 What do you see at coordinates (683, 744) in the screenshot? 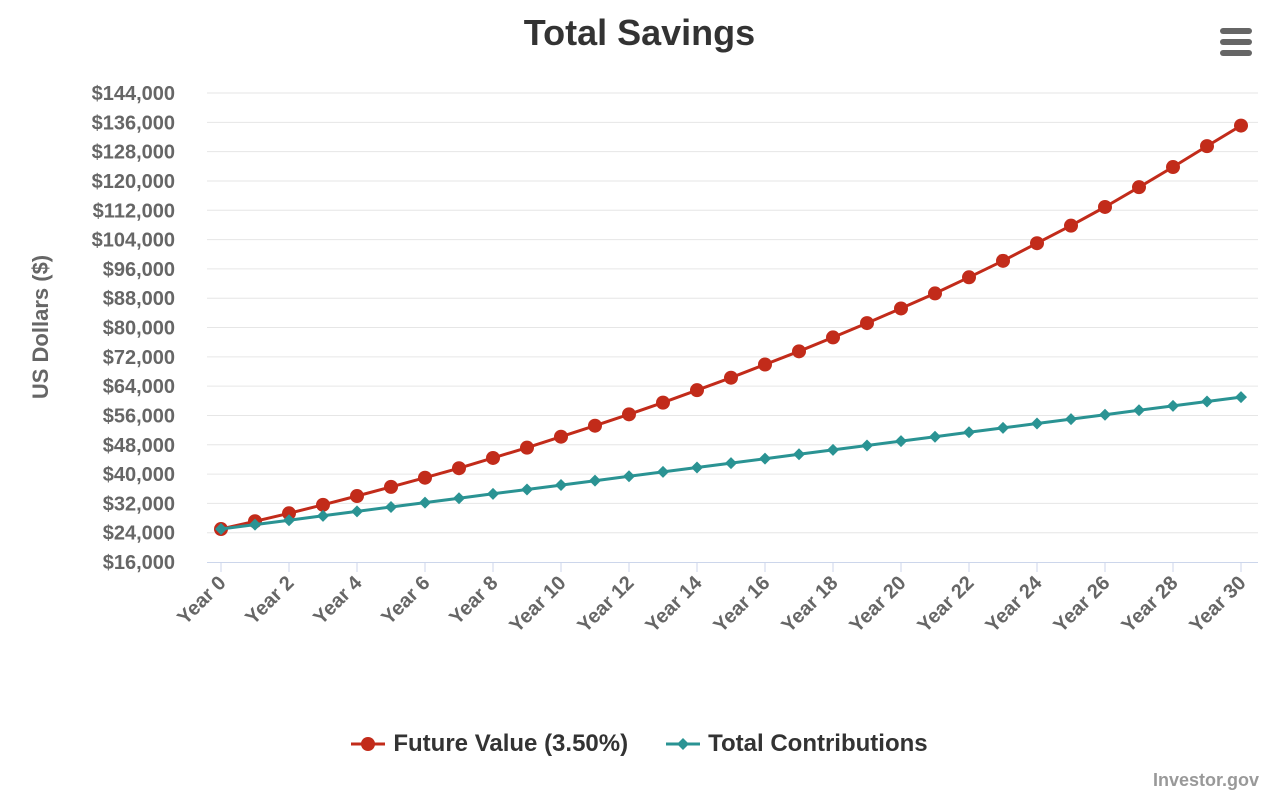
I see `legend-diamond-icon` at bounding box center [683, 744].